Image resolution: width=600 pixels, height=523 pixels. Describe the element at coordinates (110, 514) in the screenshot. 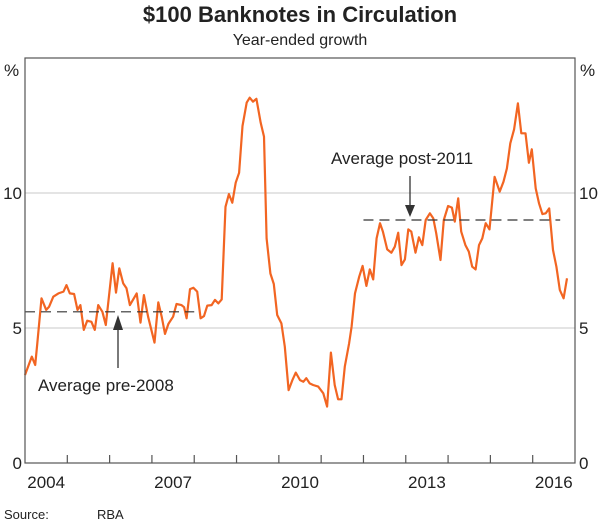

I see `source-value: RBA` at that location.